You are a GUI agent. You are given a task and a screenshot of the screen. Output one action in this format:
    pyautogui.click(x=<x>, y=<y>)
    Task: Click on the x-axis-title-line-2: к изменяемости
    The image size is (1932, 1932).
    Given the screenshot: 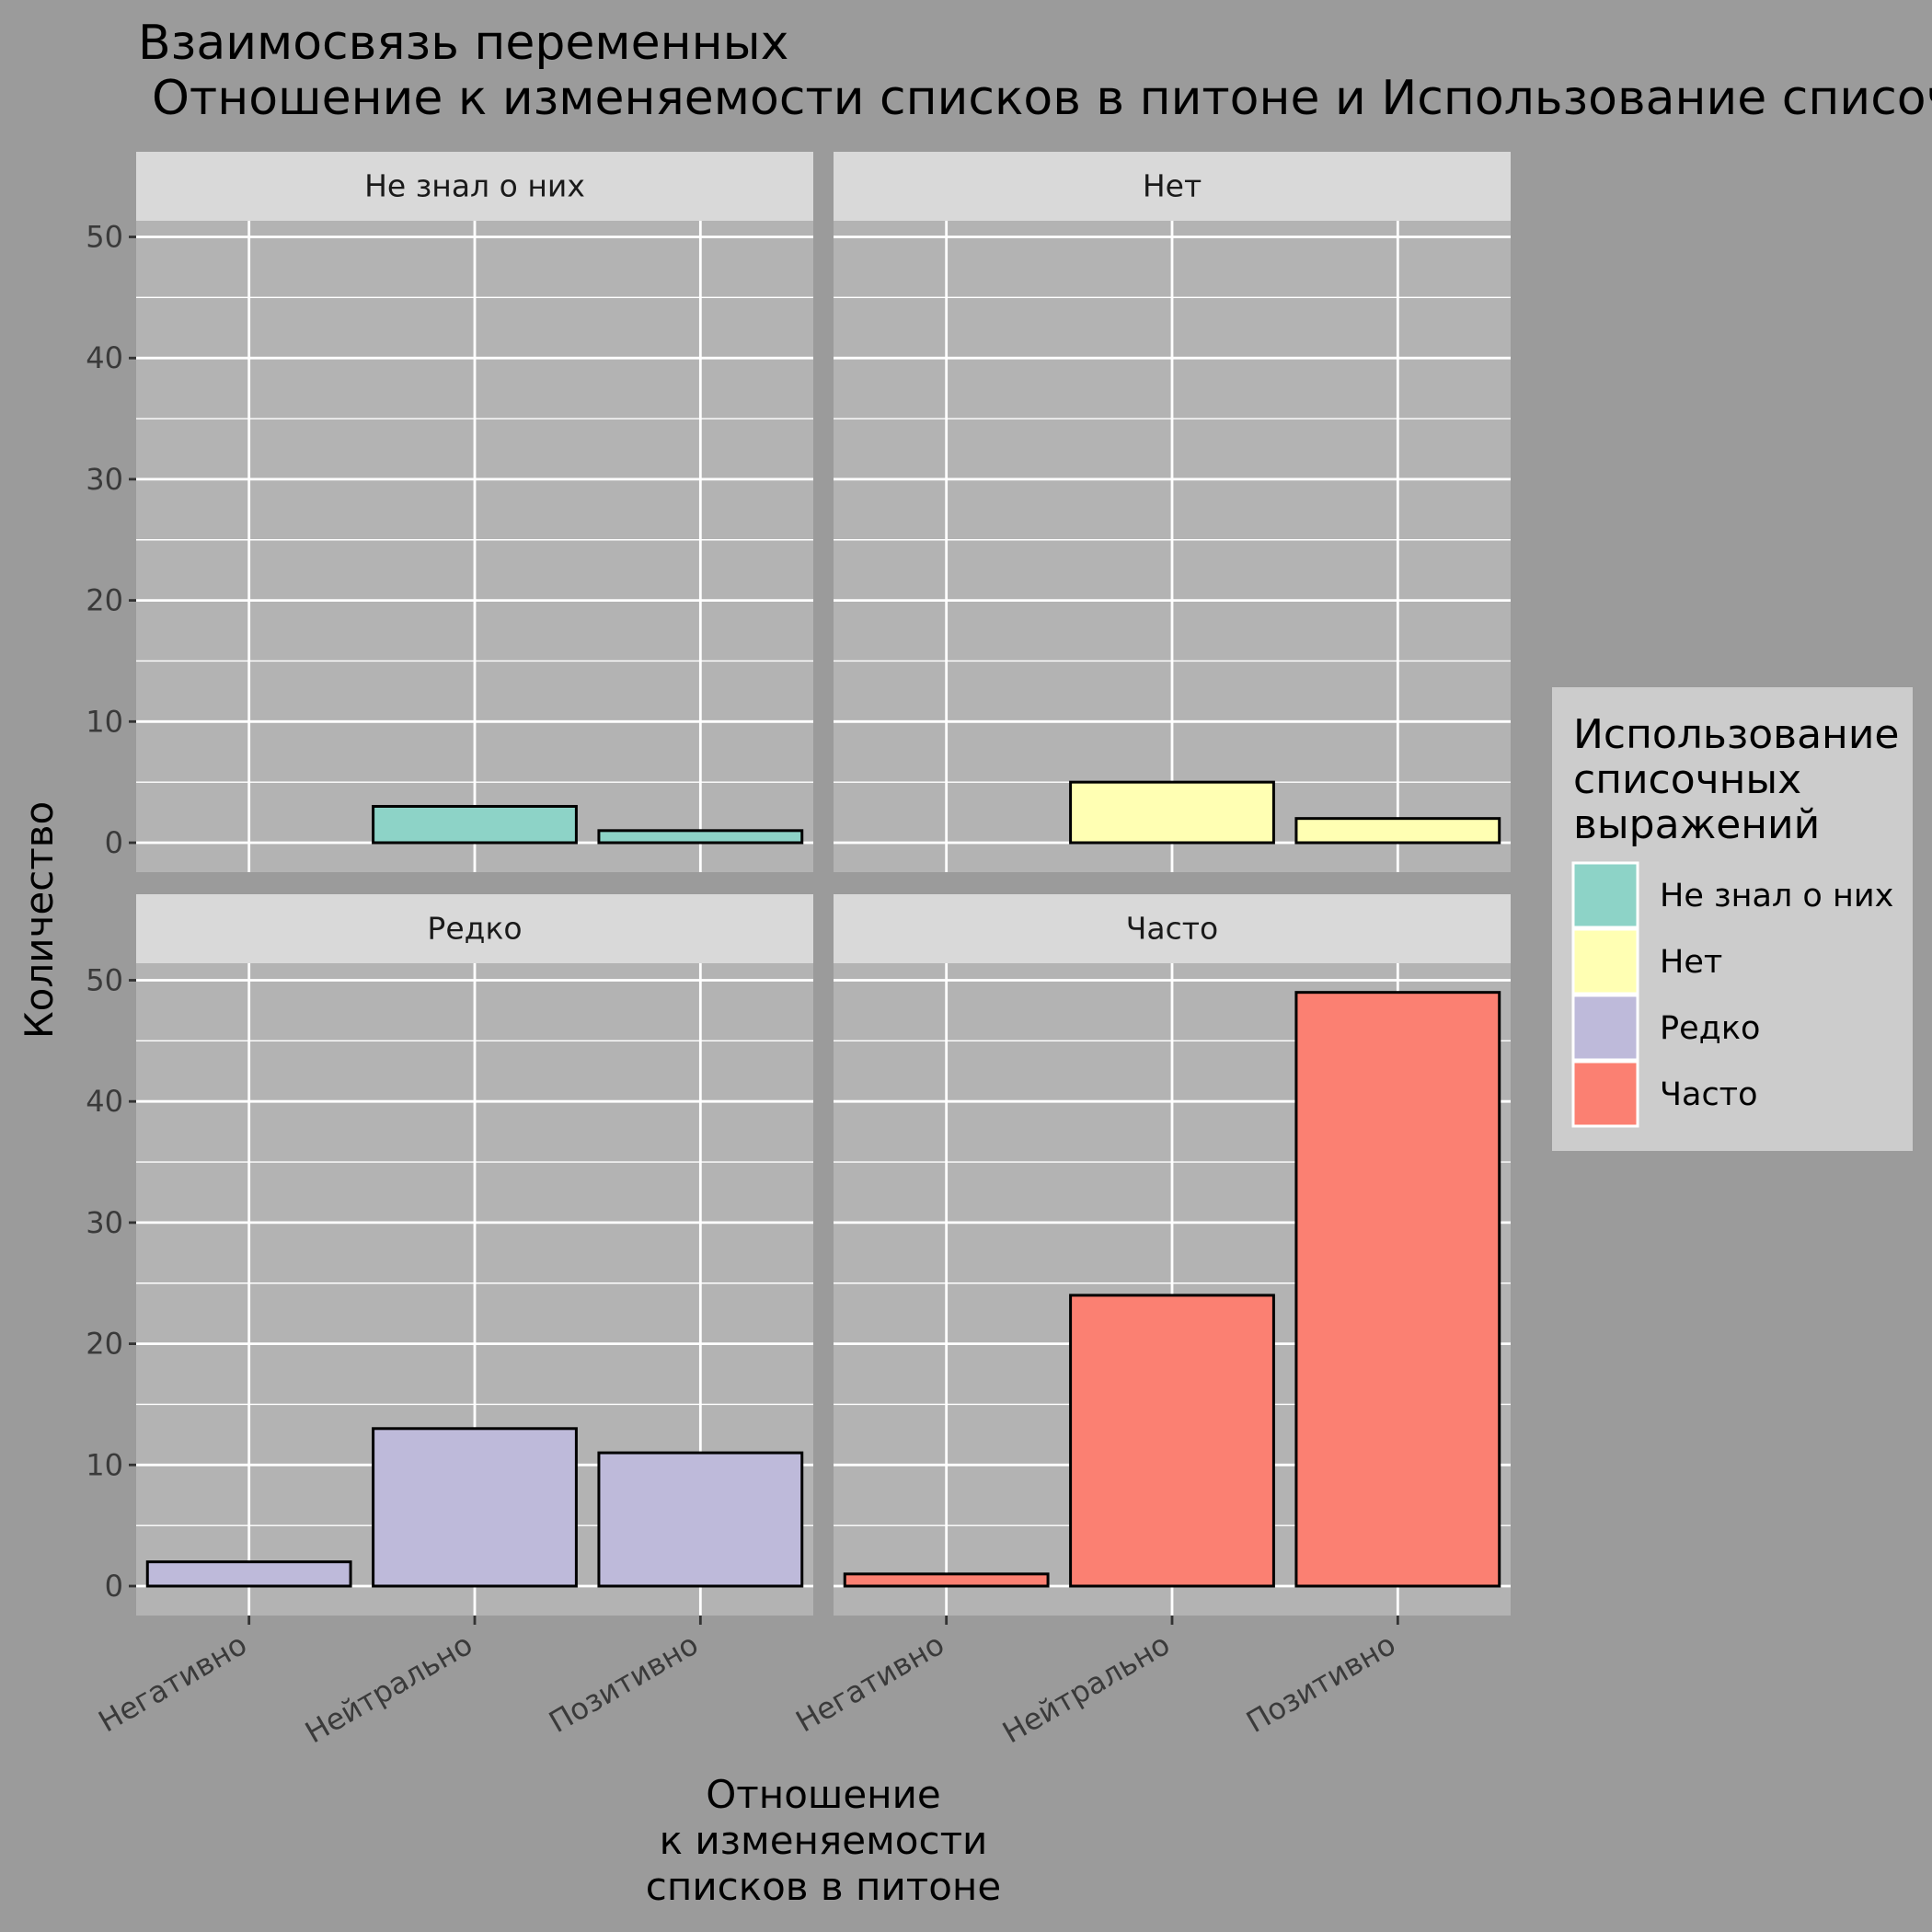 What is the action you would take?
    pyautogui.click(x=824, y=1840)
    